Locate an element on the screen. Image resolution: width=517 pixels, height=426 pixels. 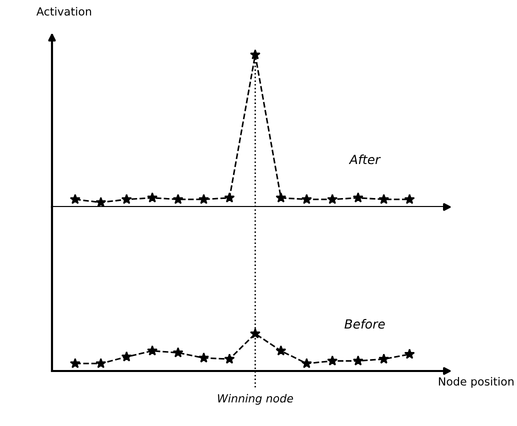
x-axis-title: Node position is located at coordinates (476, 382).